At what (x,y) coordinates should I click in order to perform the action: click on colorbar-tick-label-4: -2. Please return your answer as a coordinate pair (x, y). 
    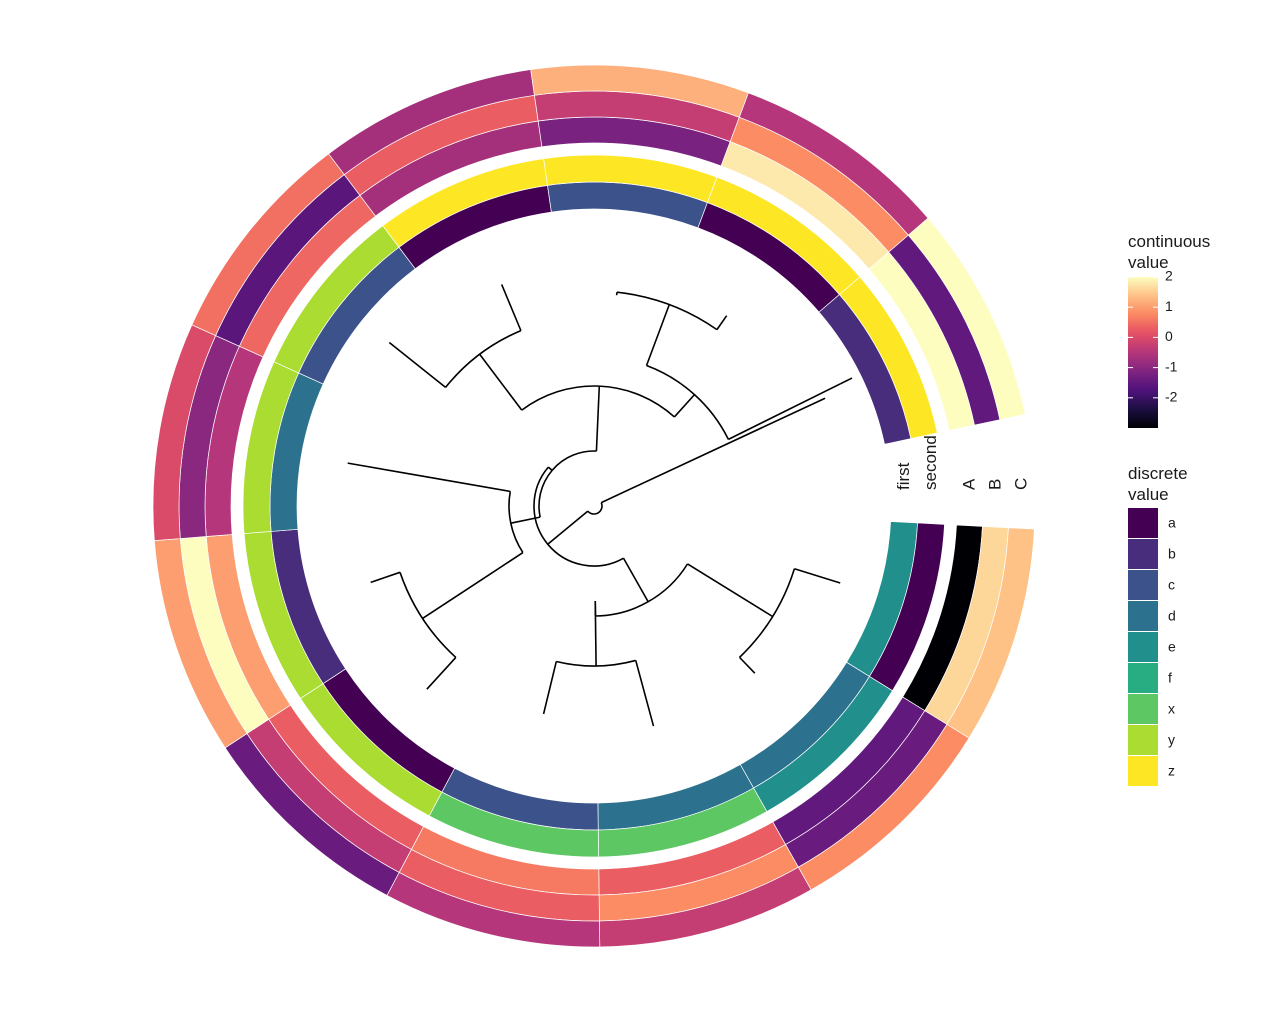
    Looking at the image, I should click on (1171, 397).